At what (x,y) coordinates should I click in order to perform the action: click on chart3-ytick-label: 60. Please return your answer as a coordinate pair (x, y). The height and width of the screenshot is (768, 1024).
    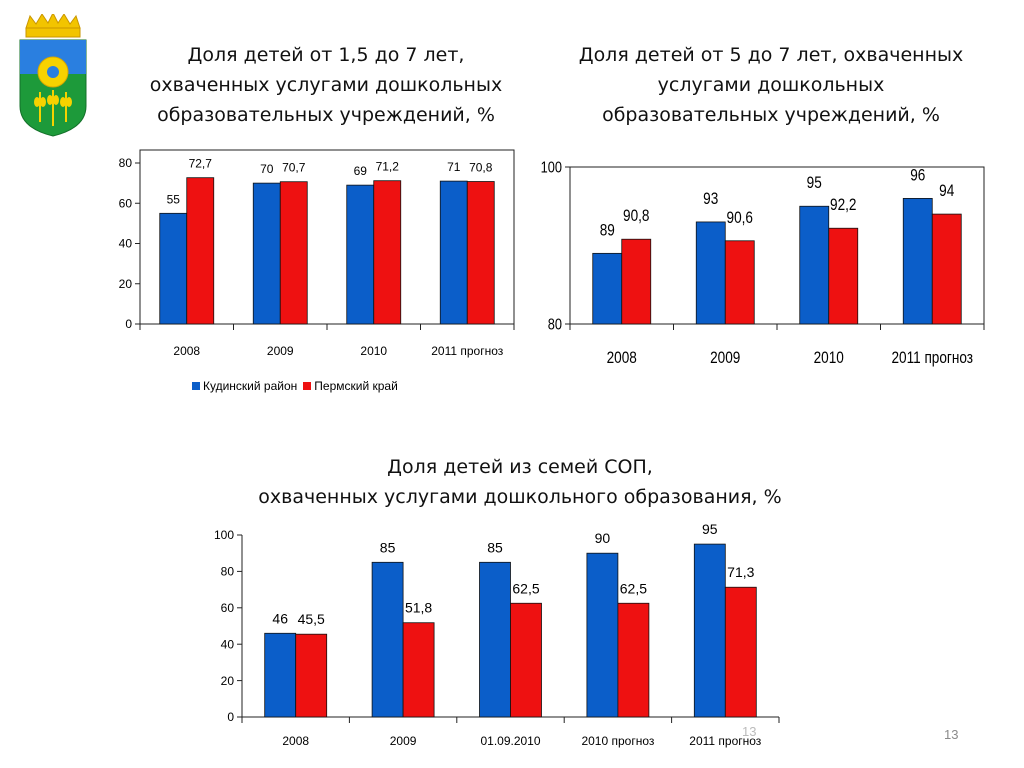
    Looking at the image, I should click on (228, 608).